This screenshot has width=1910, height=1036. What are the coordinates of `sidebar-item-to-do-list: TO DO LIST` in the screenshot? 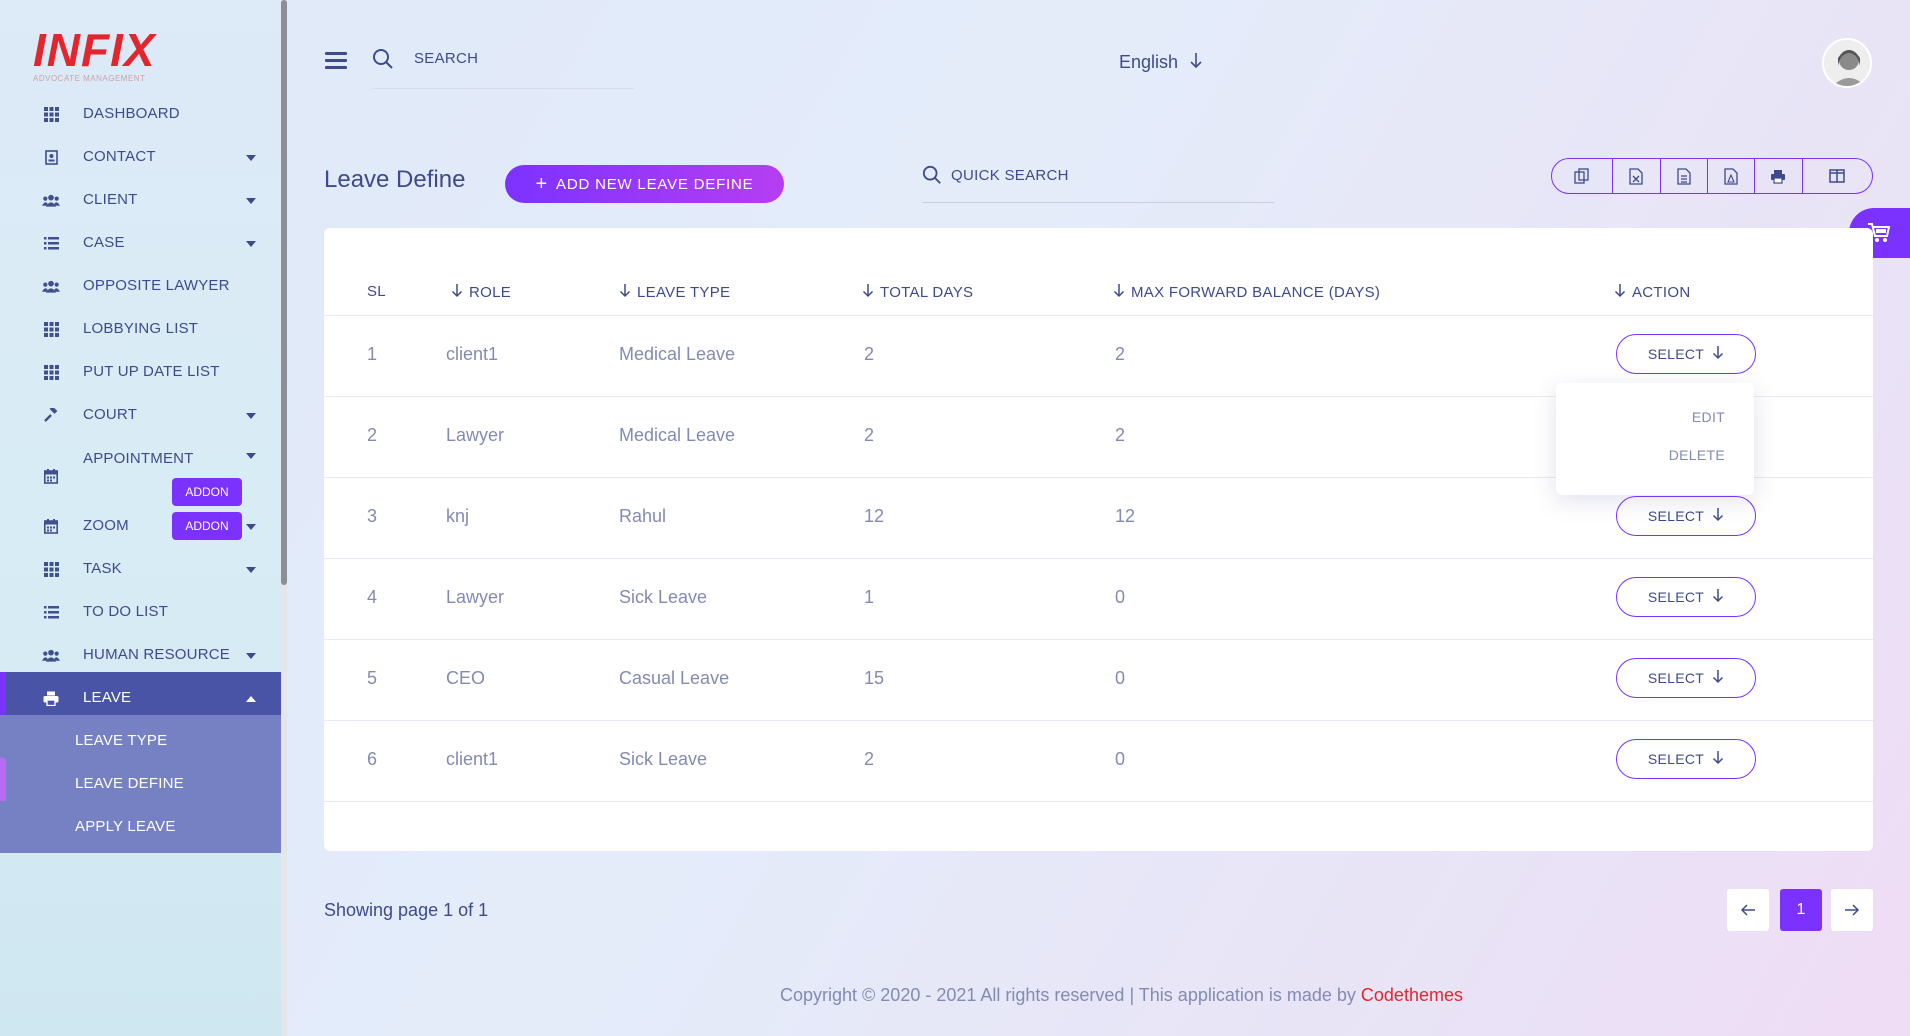 It's located at (140, 612).